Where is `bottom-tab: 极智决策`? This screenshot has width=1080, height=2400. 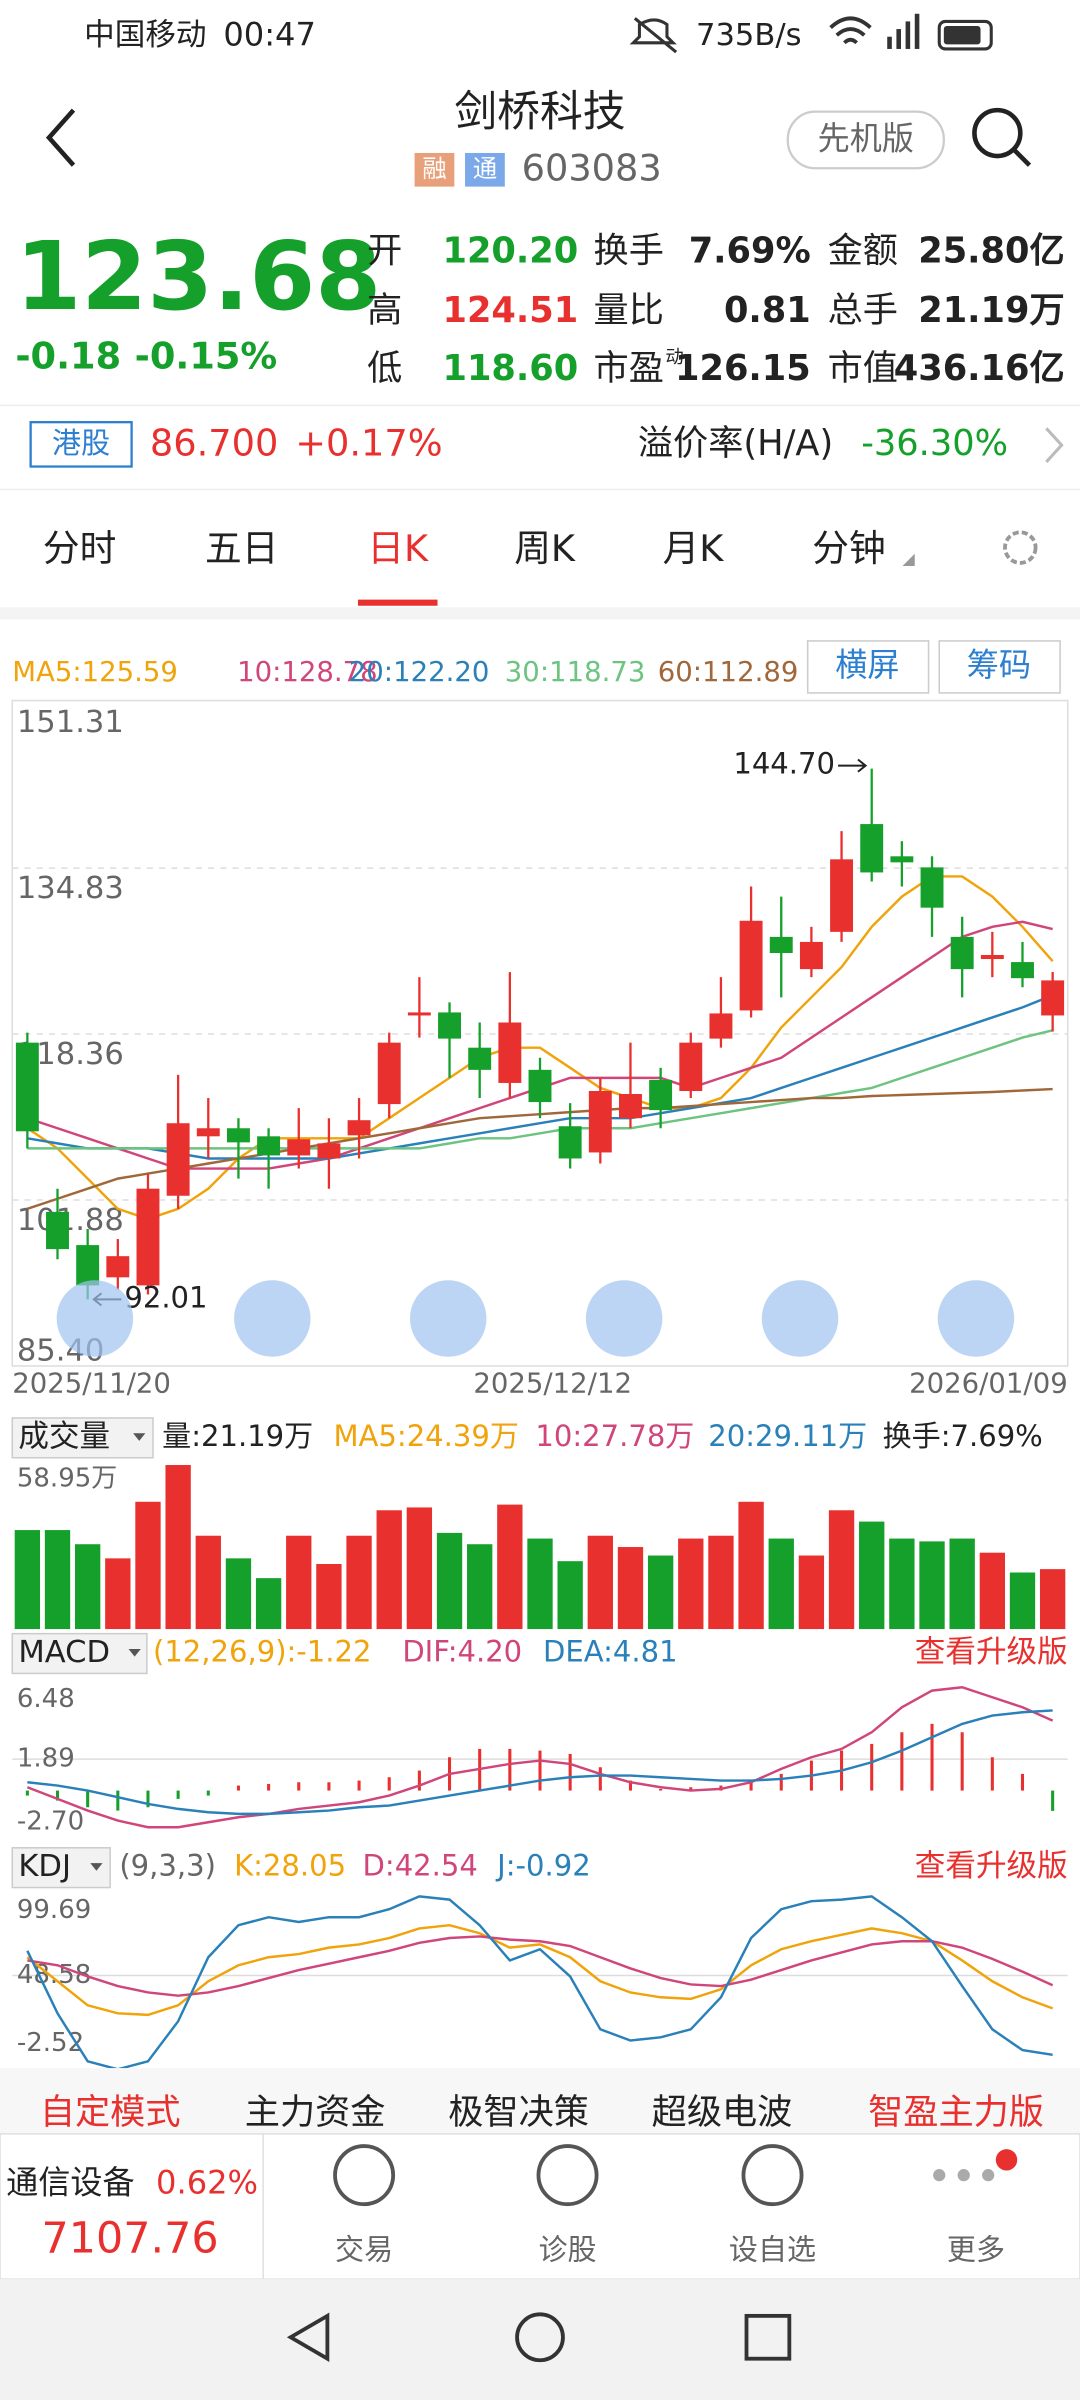
bottom-tab: 极智决策 is located at coordinates (518, 2112).